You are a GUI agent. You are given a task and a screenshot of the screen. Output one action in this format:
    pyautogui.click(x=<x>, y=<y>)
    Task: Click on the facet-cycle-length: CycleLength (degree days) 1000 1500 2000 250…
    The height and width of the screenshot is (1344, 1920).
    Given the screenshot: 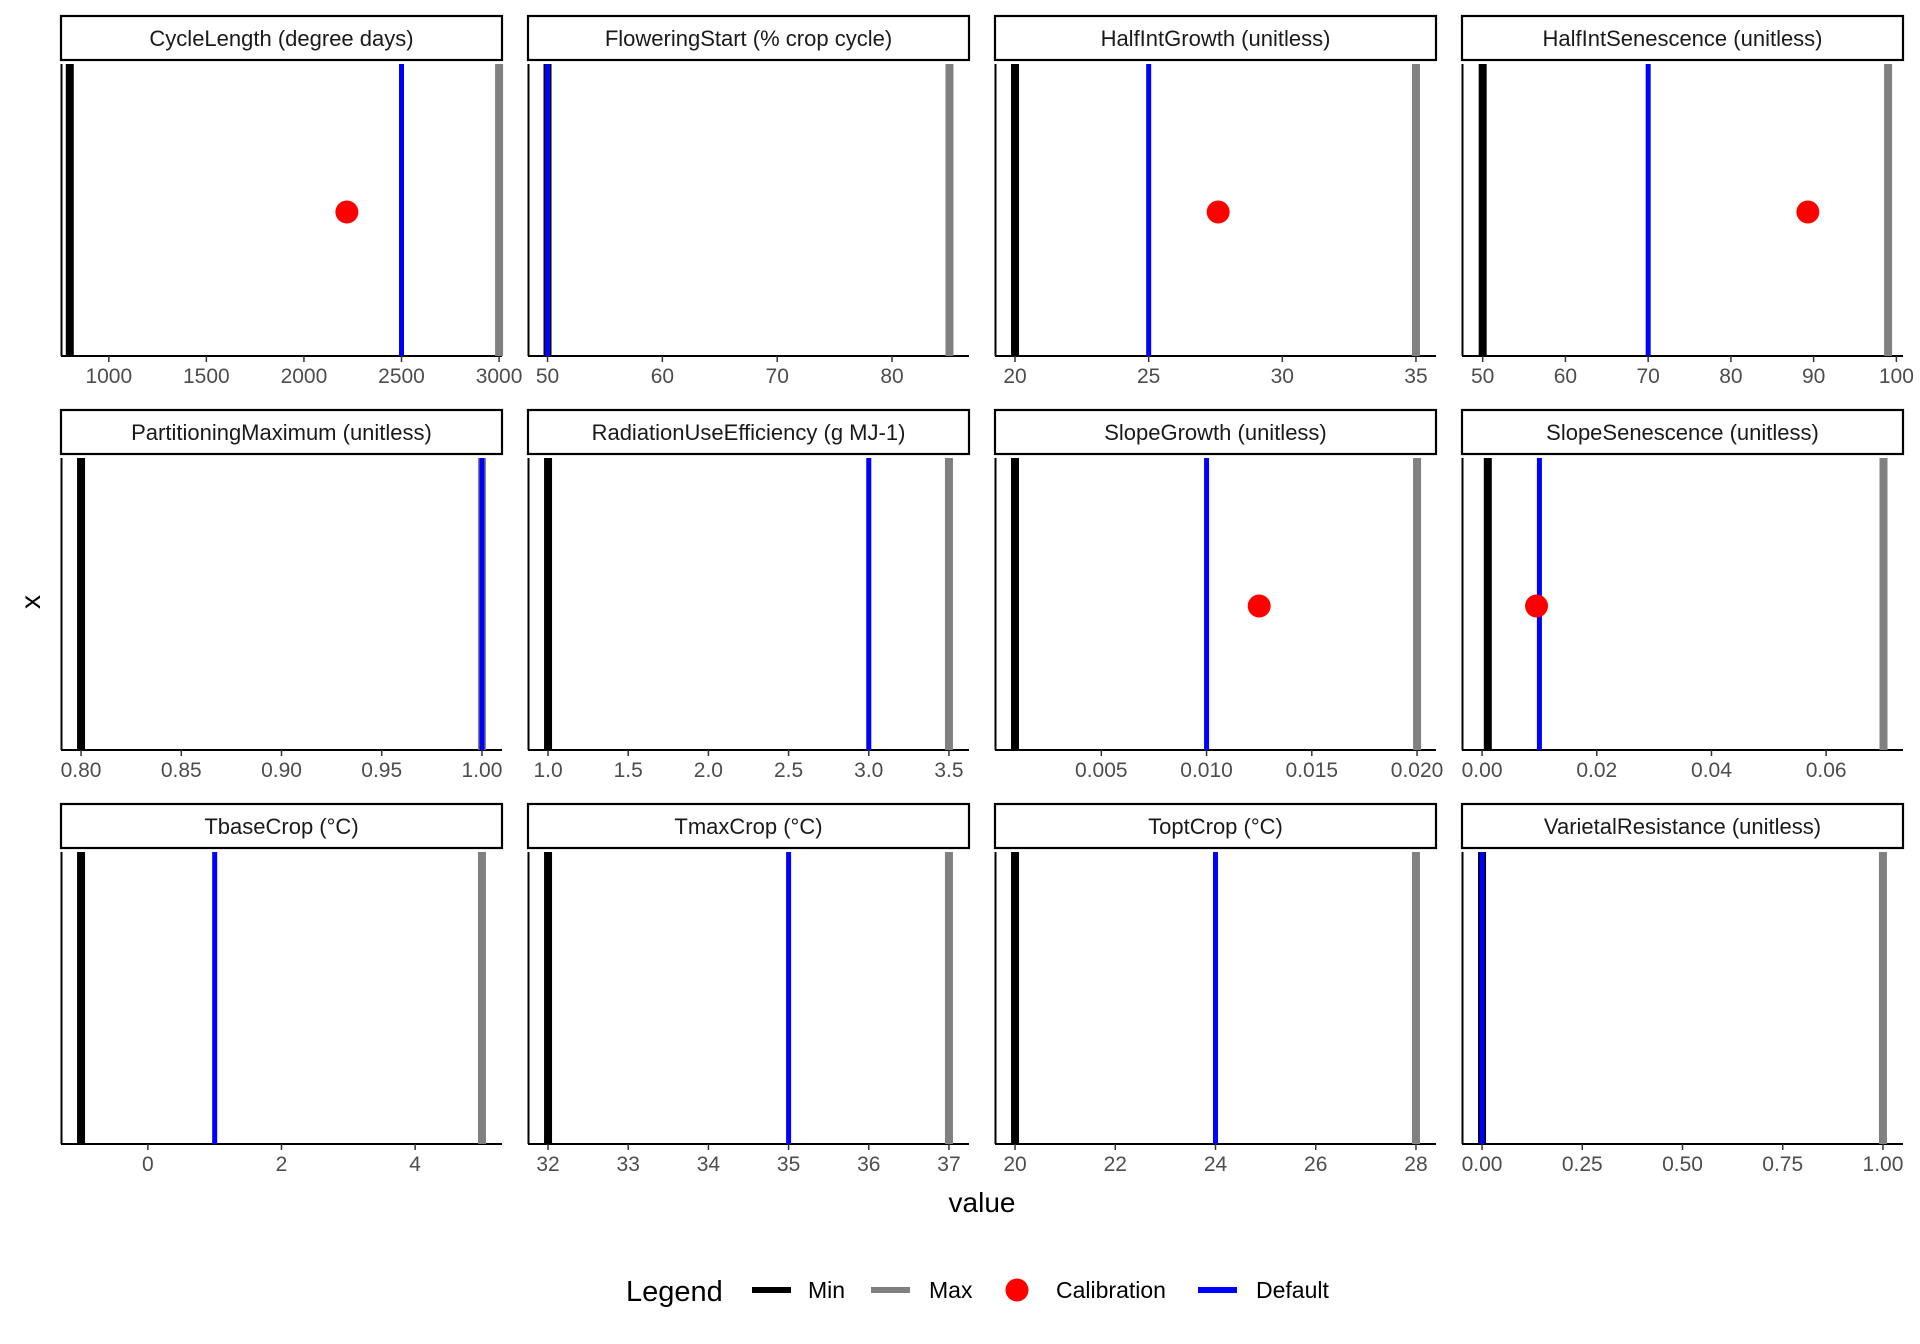 What is the action you would take?
    pyautogui.click(x=291, y=201)
    